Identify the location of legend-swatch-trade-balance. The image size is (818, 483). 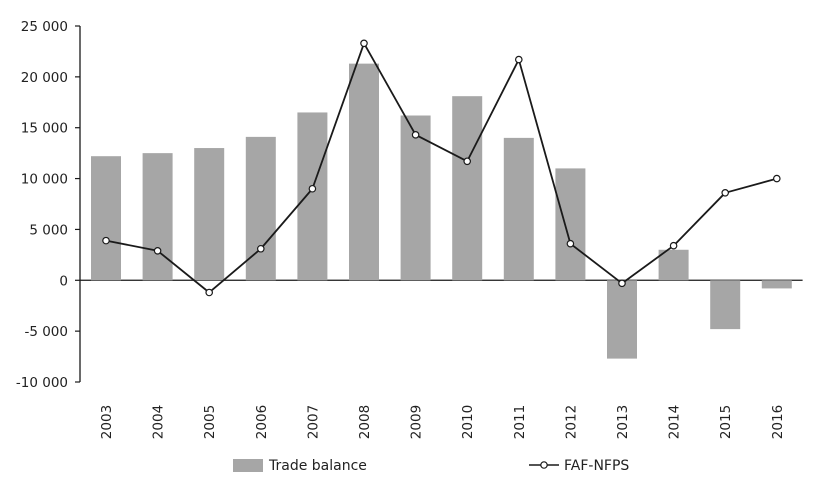
(248, 465).